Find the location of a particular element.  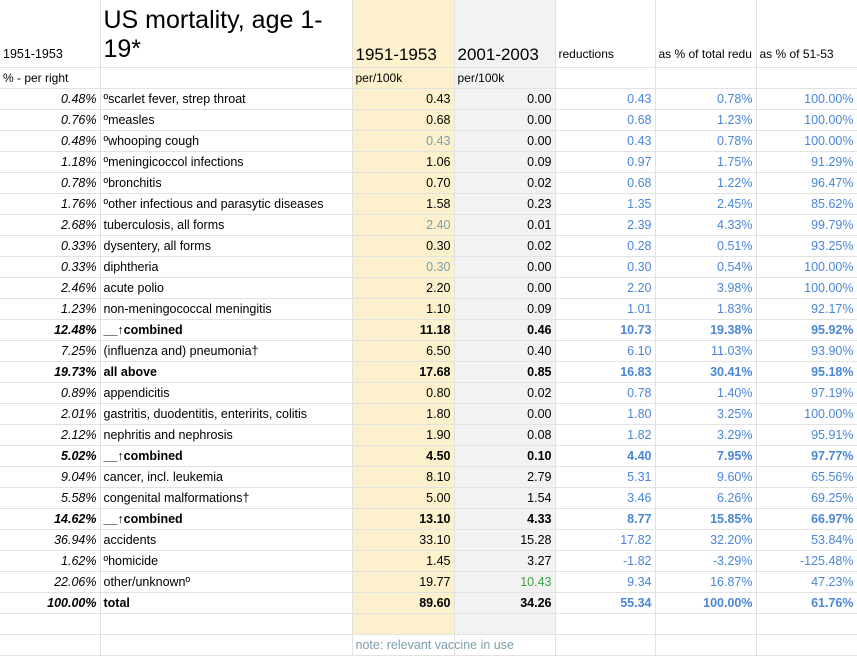

row-pct-5153-cell: 91.29% is located at coordinates (806, 162).